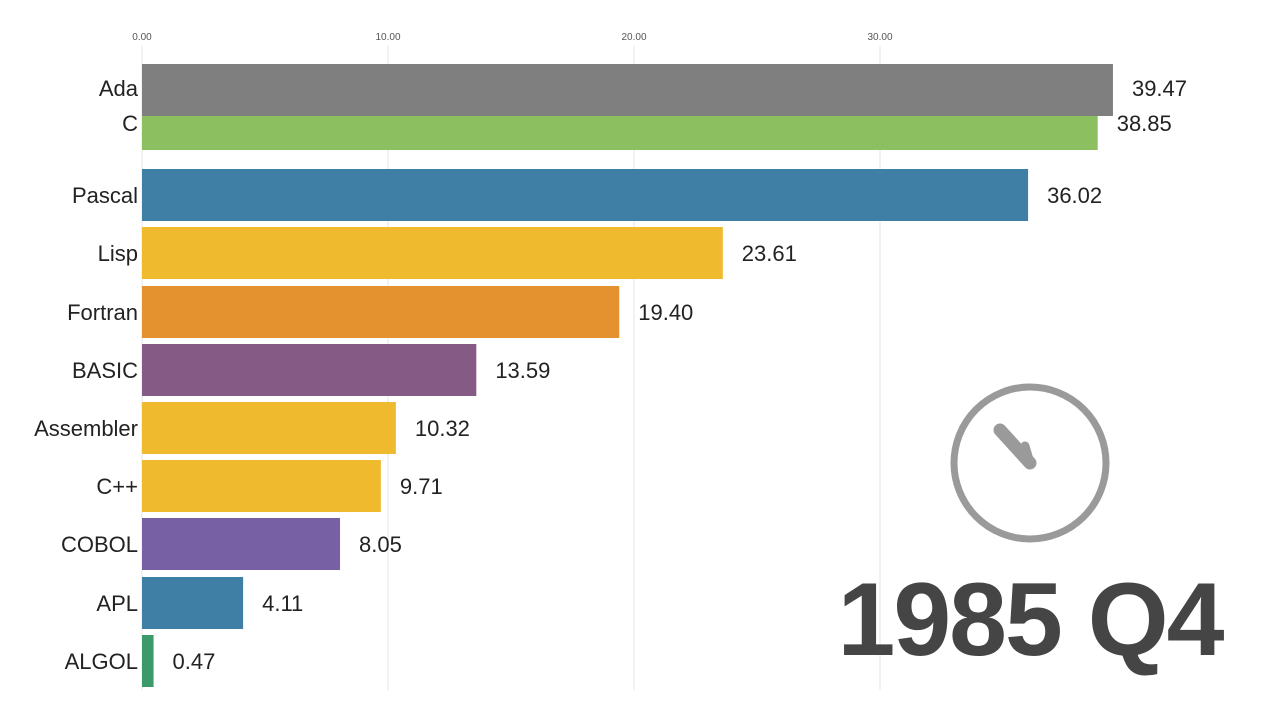 The height and width of the screenshot is (720, 1280). What do you see at coordinates (117, 603) in the screenshot?
I see `category-label: APL` at bounding box center [117, 603].